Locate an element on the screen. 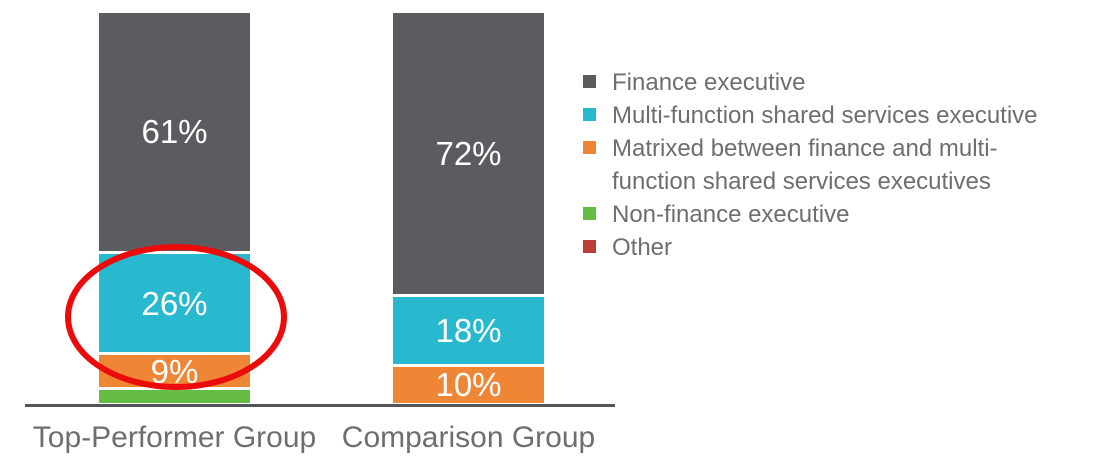 This screenshot has height=460, width=1102. legend-item: Finance executive is located at coordinates (822, 82).